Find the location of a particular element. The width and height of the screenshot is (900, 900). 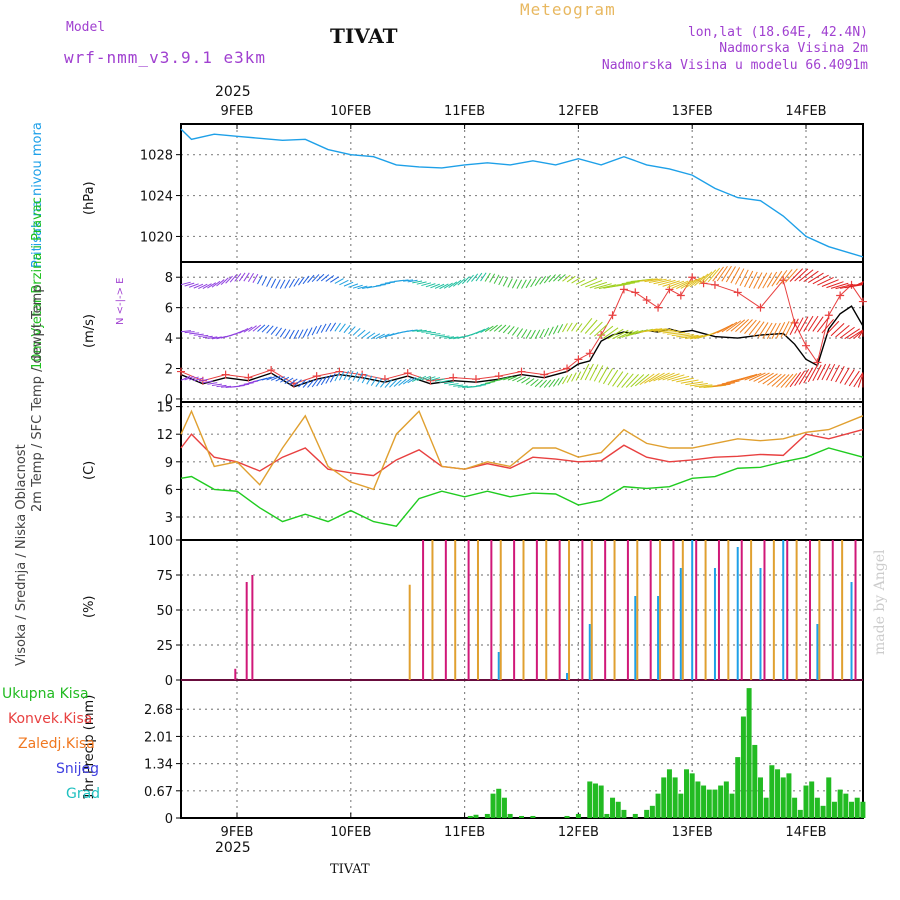

y-tick-label: 0 is located at coordinates (169, 681).